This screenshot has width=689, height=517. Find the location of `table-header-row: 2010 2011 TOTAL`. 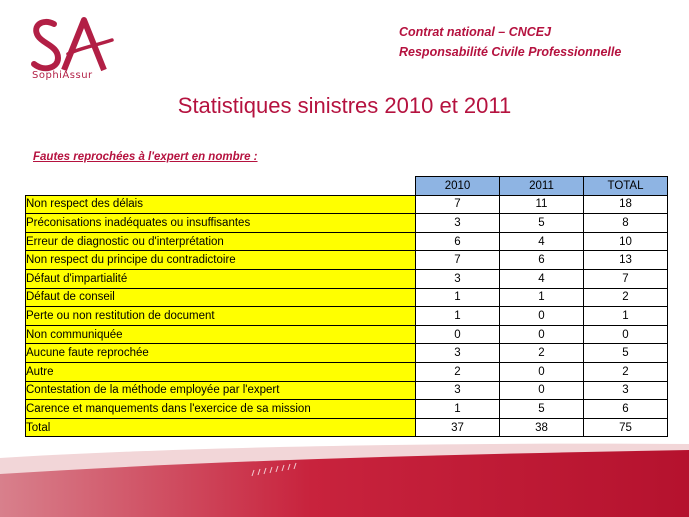

table-header-row: 2010 2011 TOTAL is located at coordinates (346, 186).